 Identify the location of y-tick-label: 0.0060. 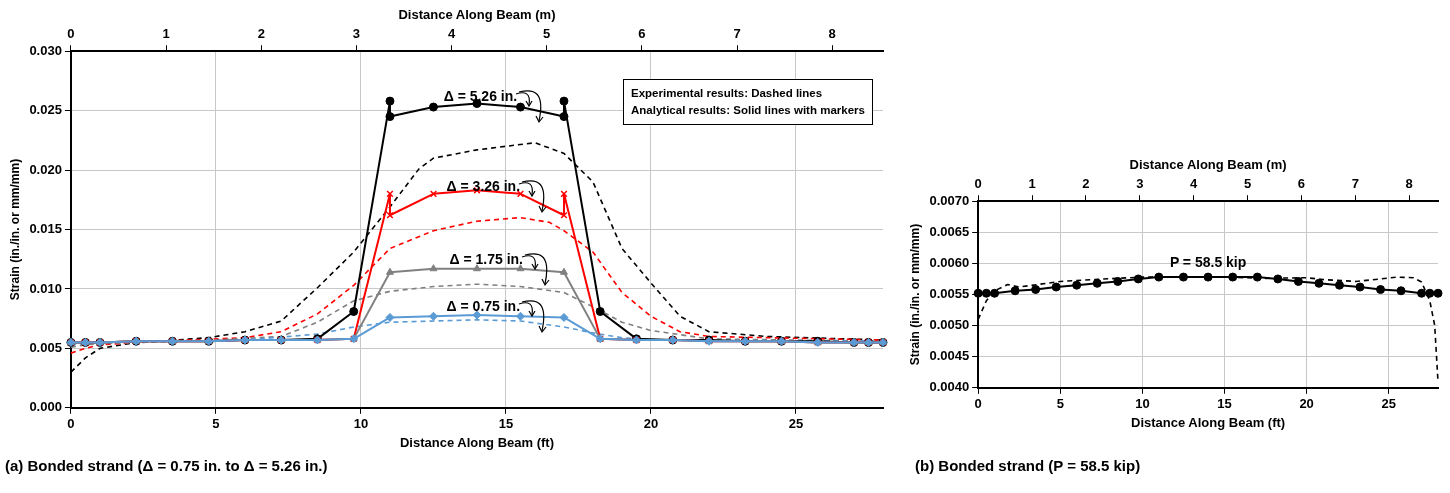
(949, 262).